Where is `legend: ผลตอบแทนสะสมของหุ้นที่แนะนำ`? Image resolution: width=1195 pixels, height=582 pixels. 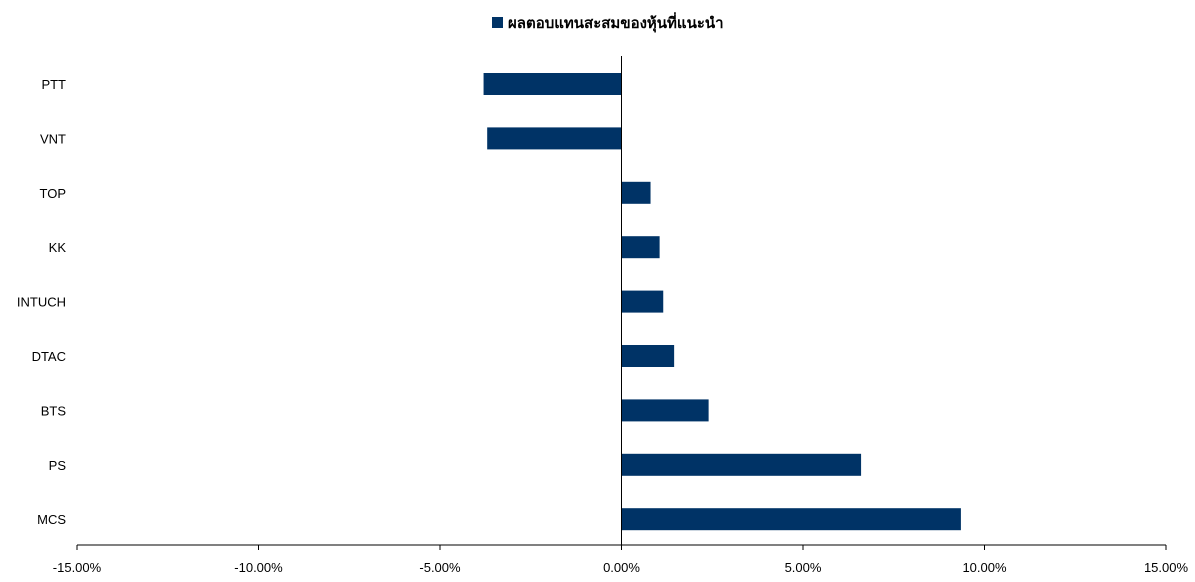 legend: ผลตอบแทนสะสมของหุ้นที่แนะนำ is located at coordinates (608, 22).